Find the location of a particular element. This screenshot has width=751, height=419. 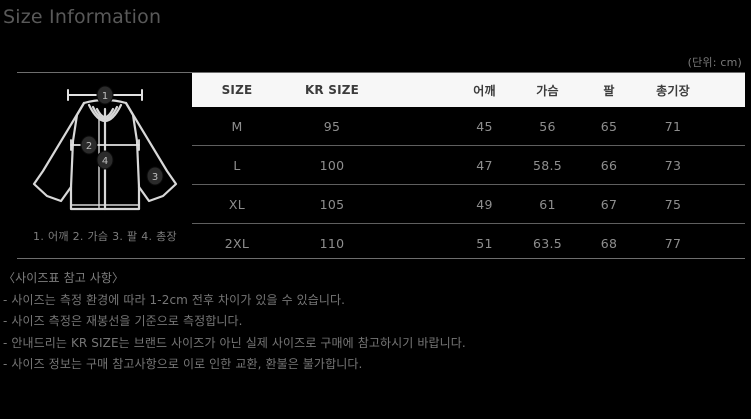

cell-shoulder: 45 is located at coordinates (484, 126).